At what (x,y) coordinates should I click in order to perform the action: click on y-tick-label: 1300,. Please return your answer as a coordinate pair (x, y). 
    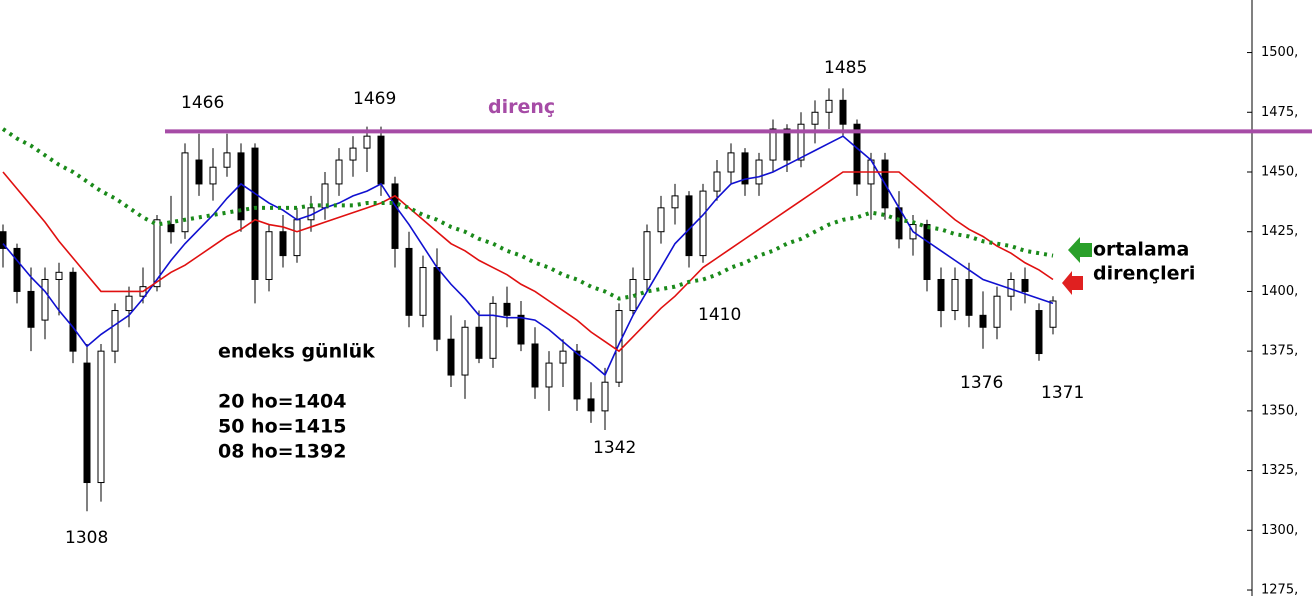
    Looking at the image, I should click on (1279, 530).